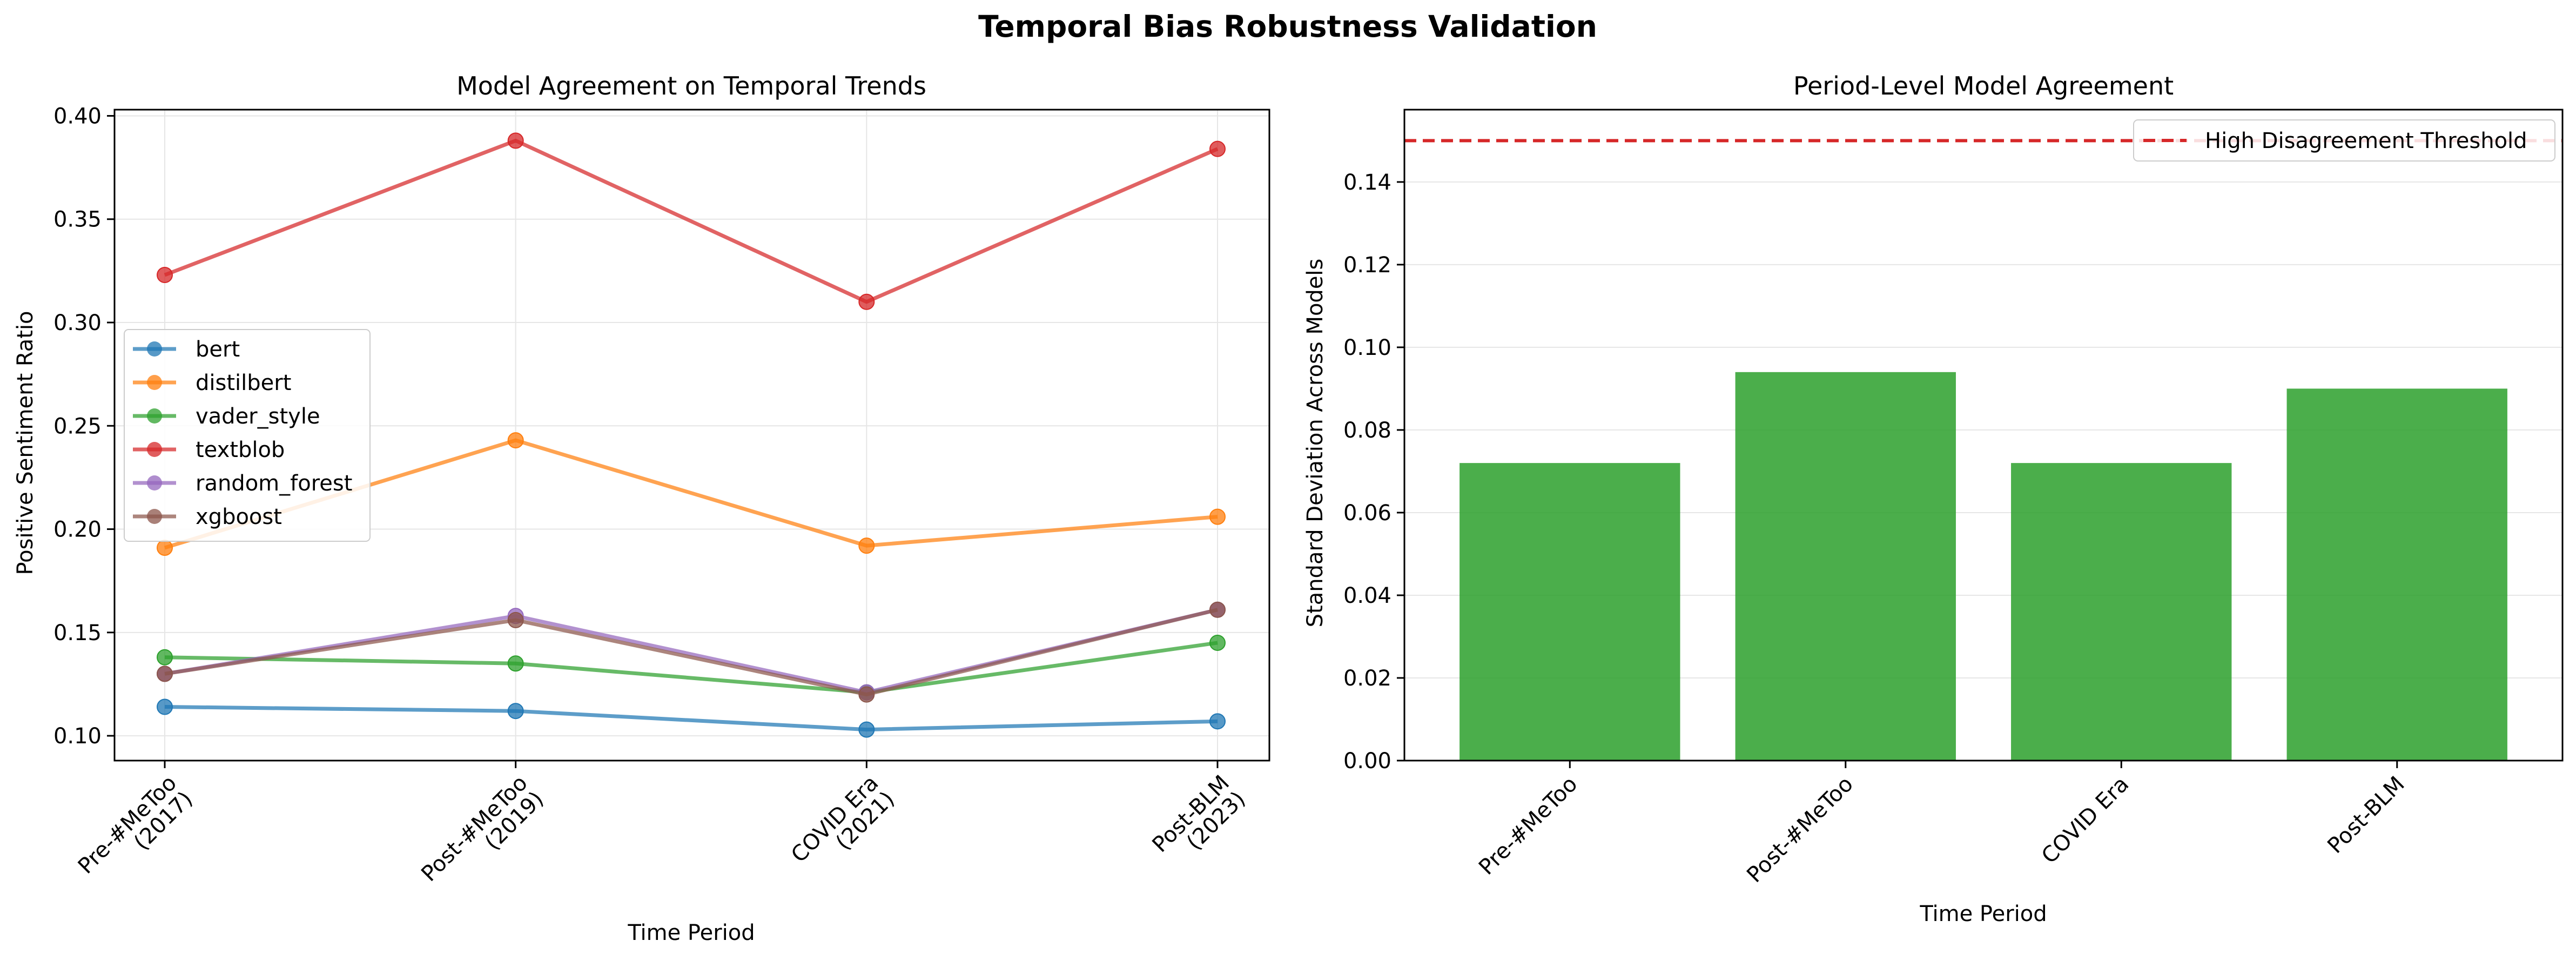 The image size is (2576, 961). What do you see at coordinates (2396, 574) in the screenshot?
I see `bar-post-blm` at bounding box center [2396, 574].